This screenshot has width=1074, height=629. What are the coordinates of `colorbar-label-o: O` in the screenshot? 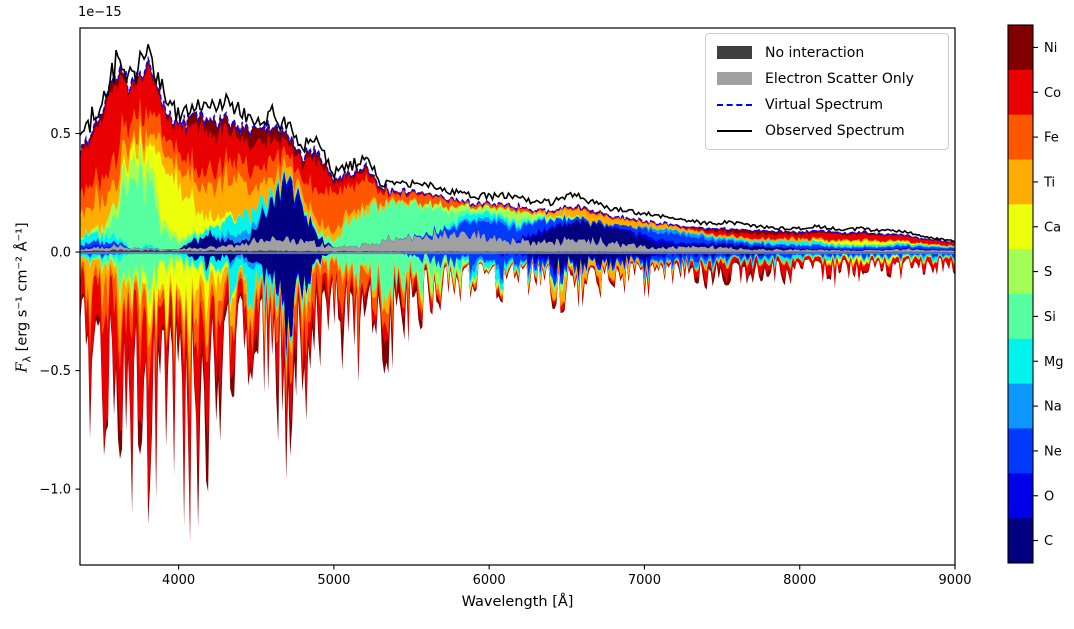 It's located at (1049, 496).